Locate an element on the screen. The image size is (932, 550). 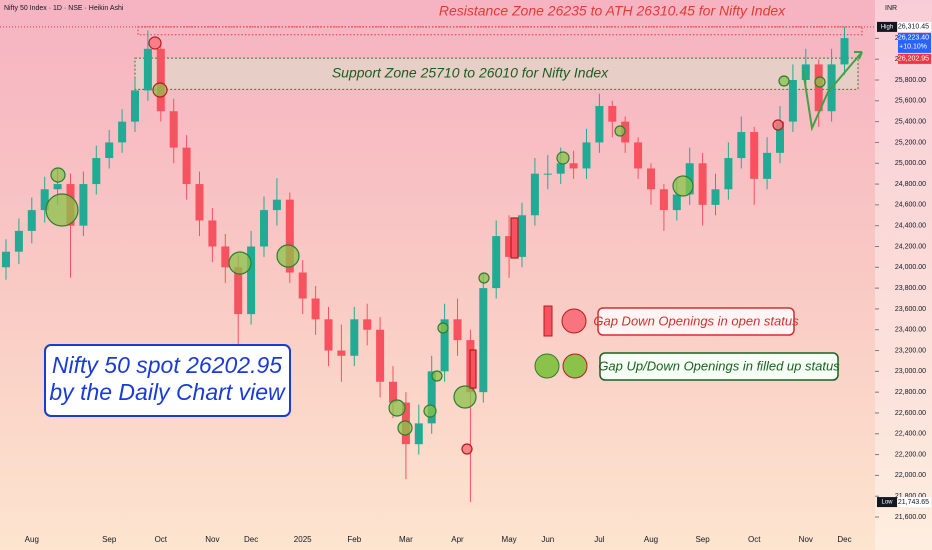
x-tick-label: Aug is located at coordinates (651, 539).